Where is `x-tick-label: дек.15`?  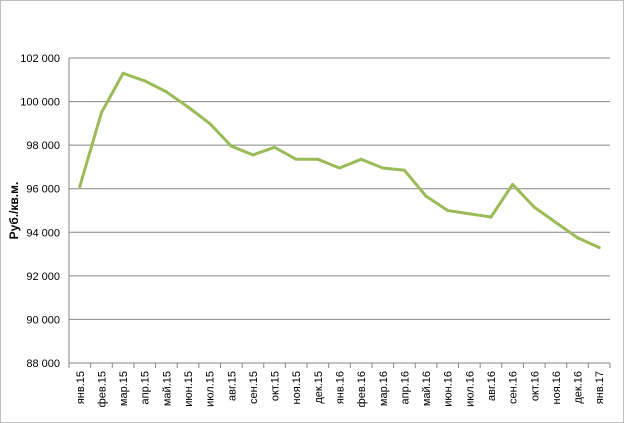 x-tick-label: дек.15 is located at coordinates (319, 387).